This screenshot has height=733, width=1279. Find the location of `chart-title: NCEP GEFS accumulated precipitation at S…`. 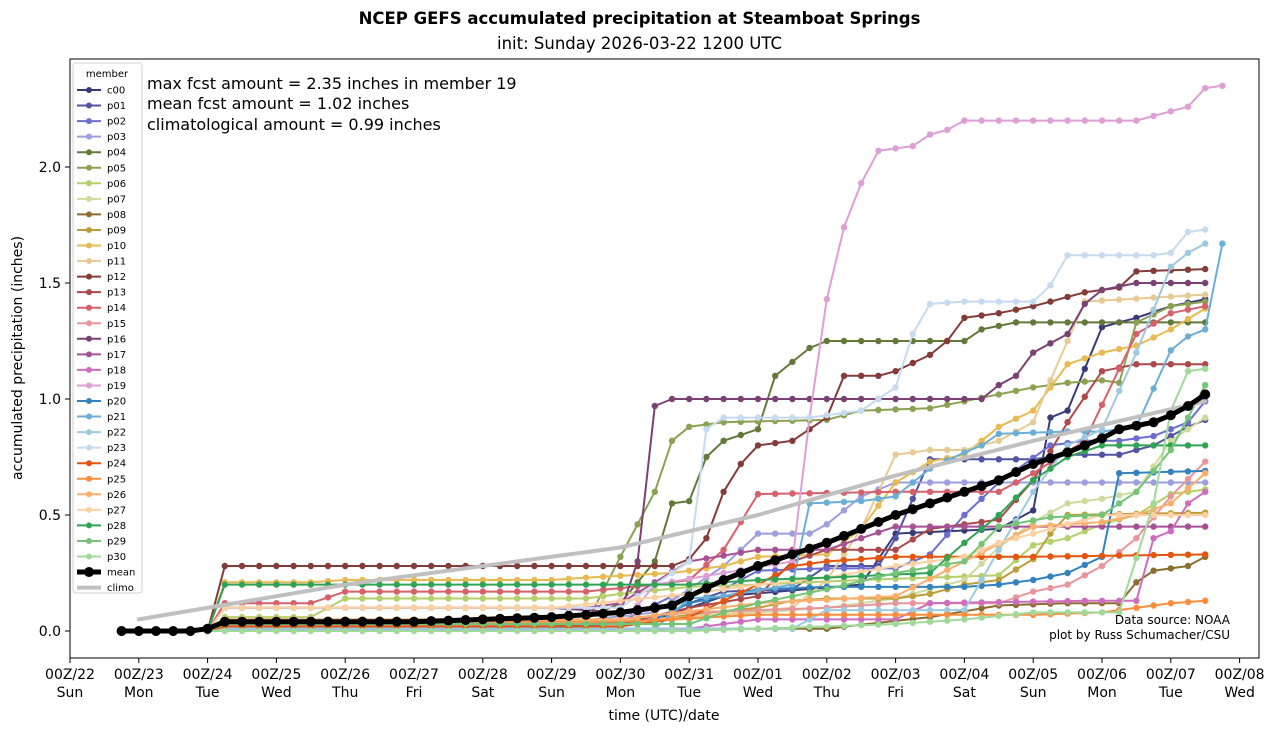

chart-title: NCEP GEFS accumulated precipitation at S… is located at coordinates (639, 18).